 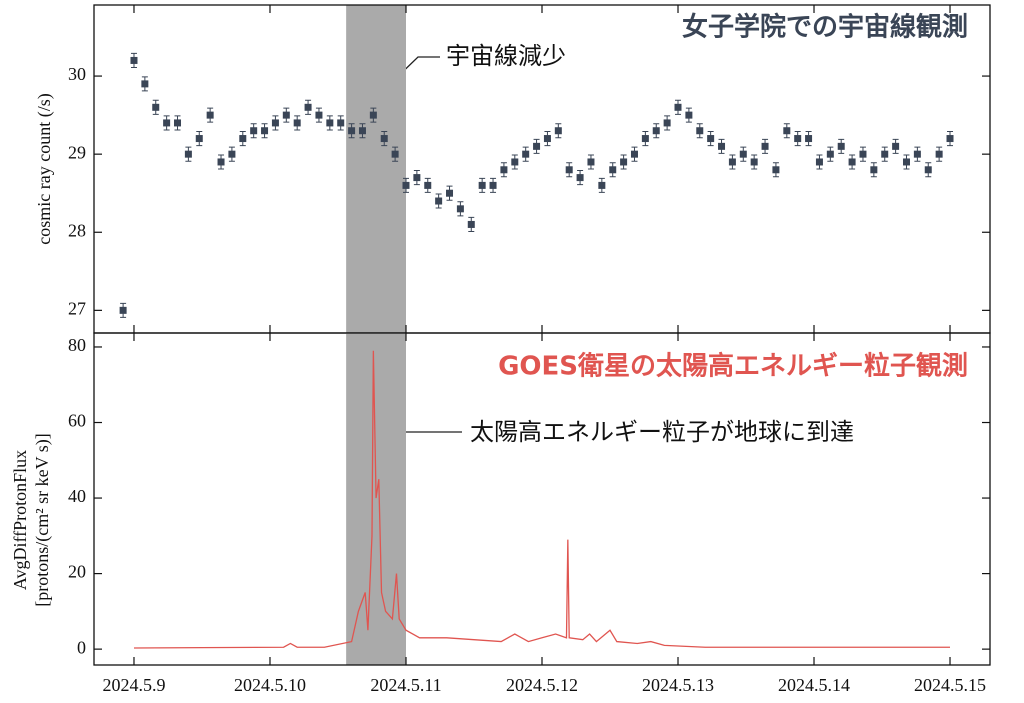 What do you see at coordinates (20, 520) in the screenshot?
I see `y-axis-label: AvgDiffProtonFlux` at bounding box center [20, 520].